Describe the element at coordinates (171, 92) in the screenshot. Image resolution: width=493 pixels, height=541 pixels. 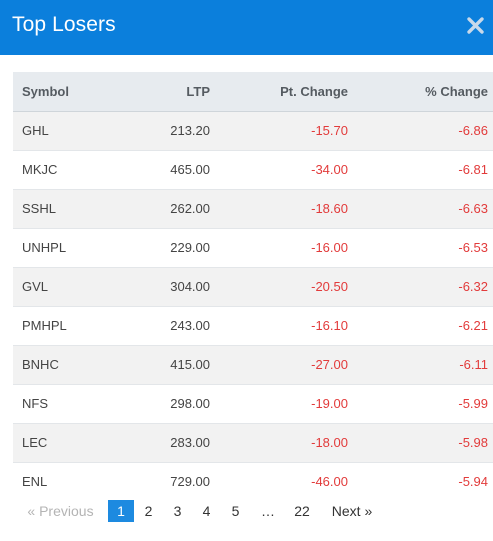
I see `column-header-ltp: LTP` at that location.